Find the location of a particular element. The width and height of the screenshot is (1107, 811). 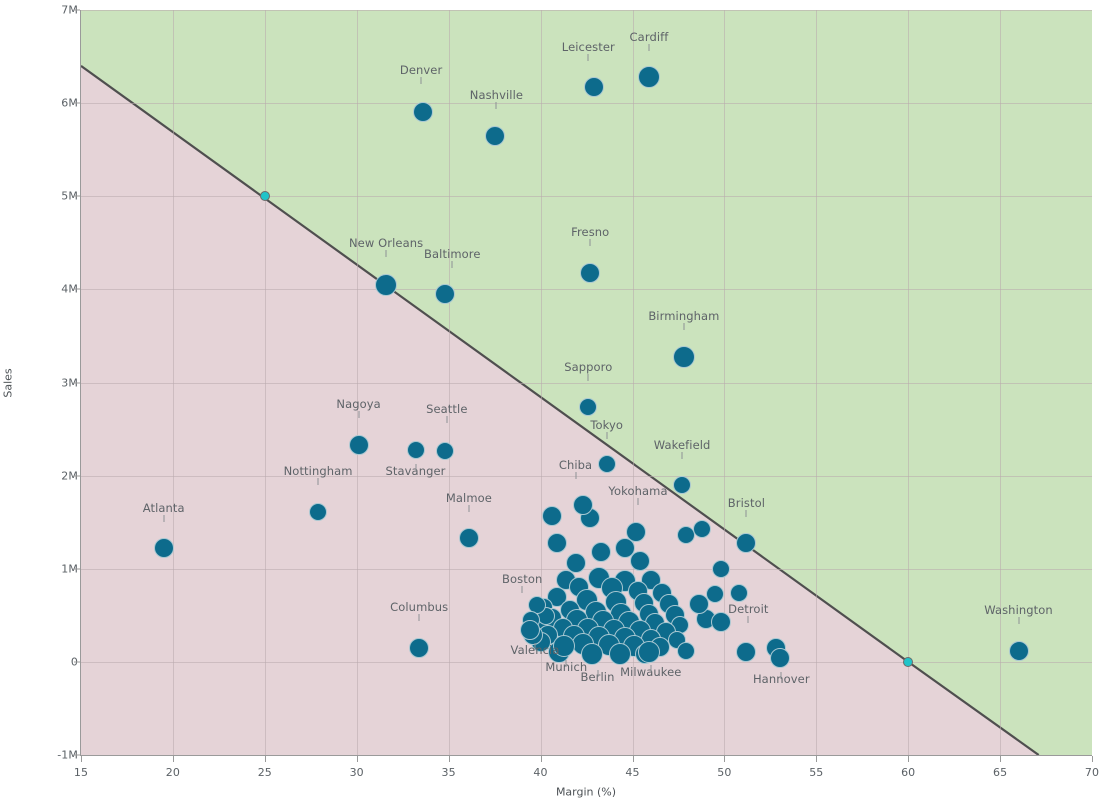

data-bubble-wakefield is located at coordinates (682, 484).